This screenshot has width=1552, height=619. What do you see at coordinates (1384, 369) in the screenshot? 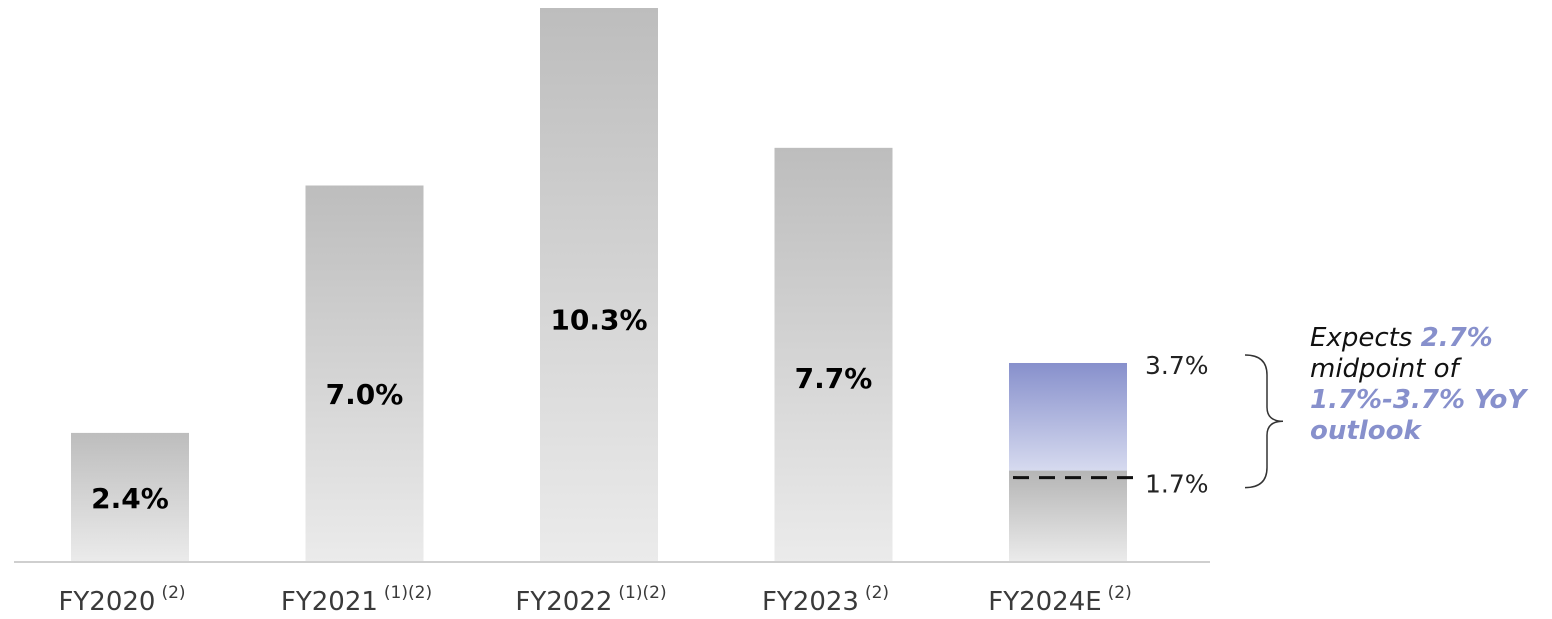
I see `callout-line2: midpoint of` at bounding box center [1384, 369].